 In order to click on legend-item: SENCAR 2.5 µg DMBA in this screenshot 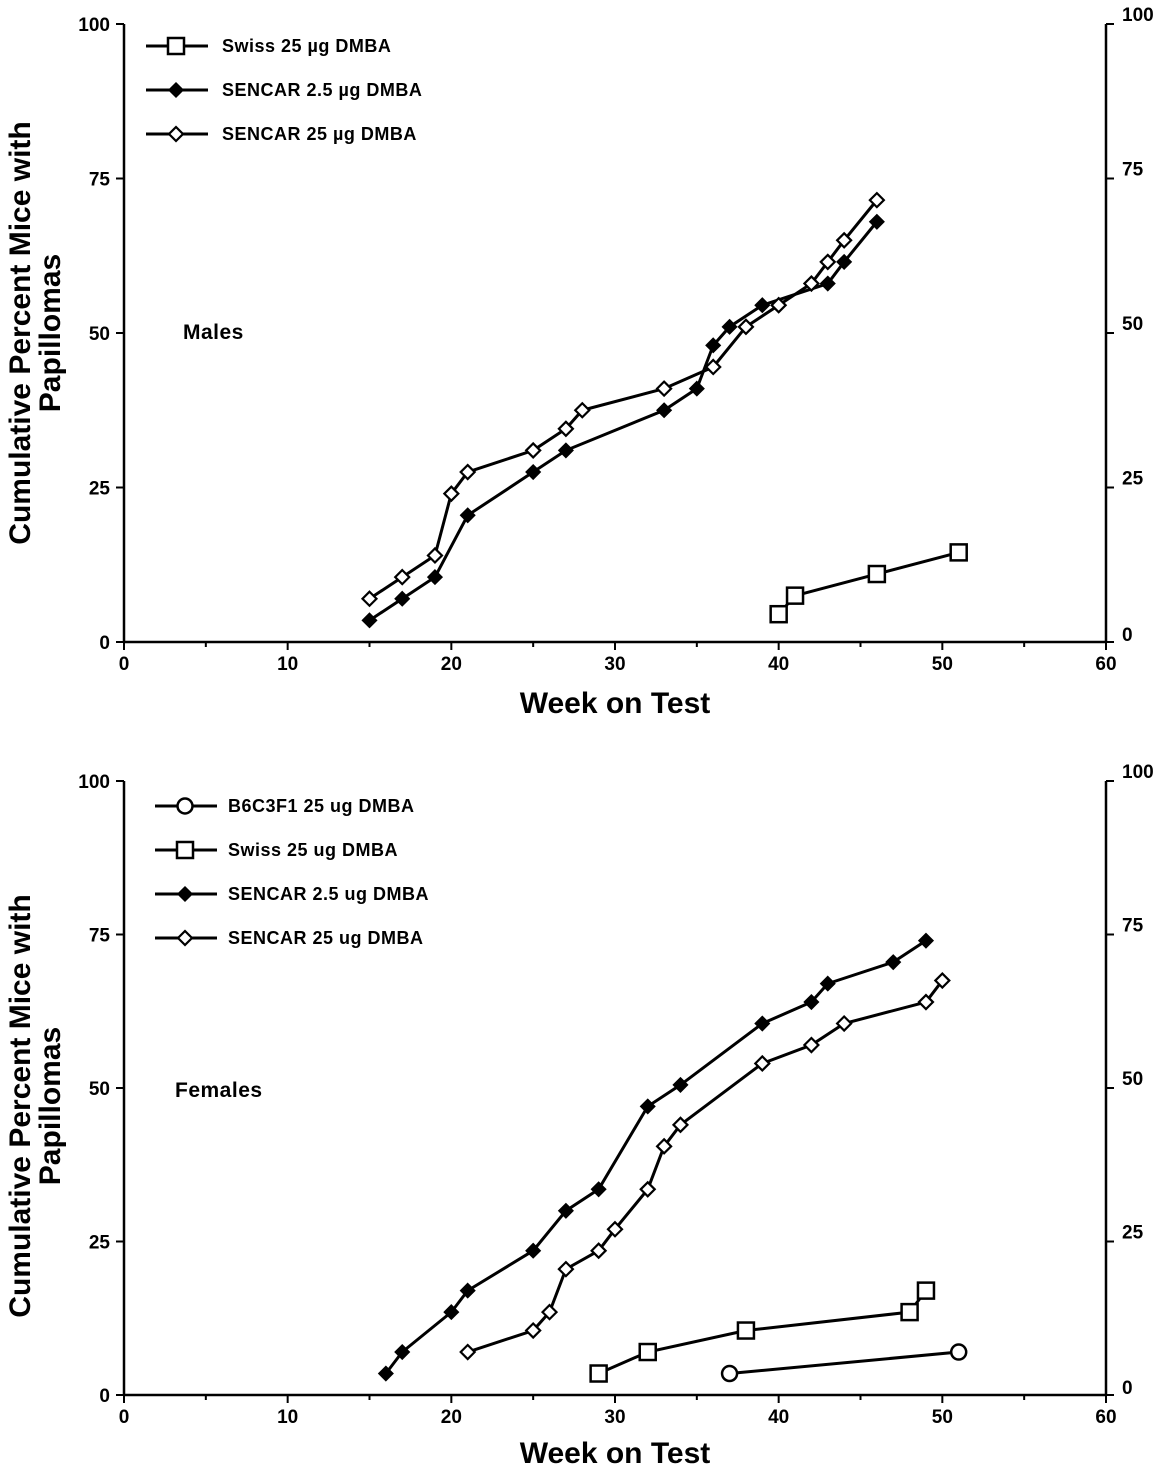, I will do `click(284, 90)`.